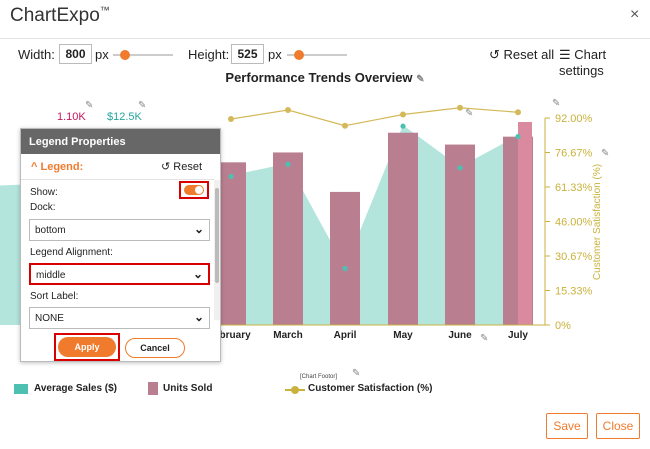 This screenshot has height=449, width=650. I want to click on alignment-label: Legend Alignment:, so click(71, 252).